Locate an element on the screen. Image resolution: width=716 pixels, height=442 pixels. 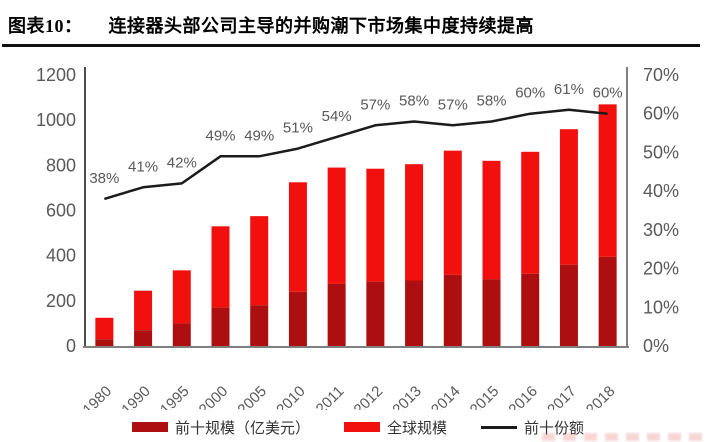
bar-top10-2017 is located at coordinates (568, 305).